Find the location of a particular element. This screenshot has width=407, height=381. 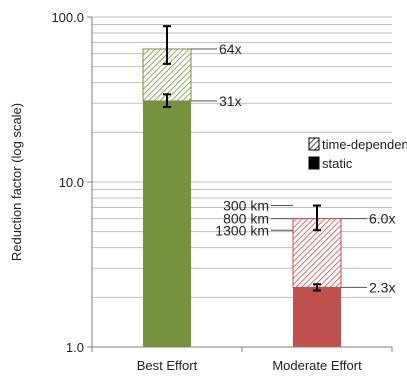

distance-annotation: 300 km is located at coordinates (246, 206).